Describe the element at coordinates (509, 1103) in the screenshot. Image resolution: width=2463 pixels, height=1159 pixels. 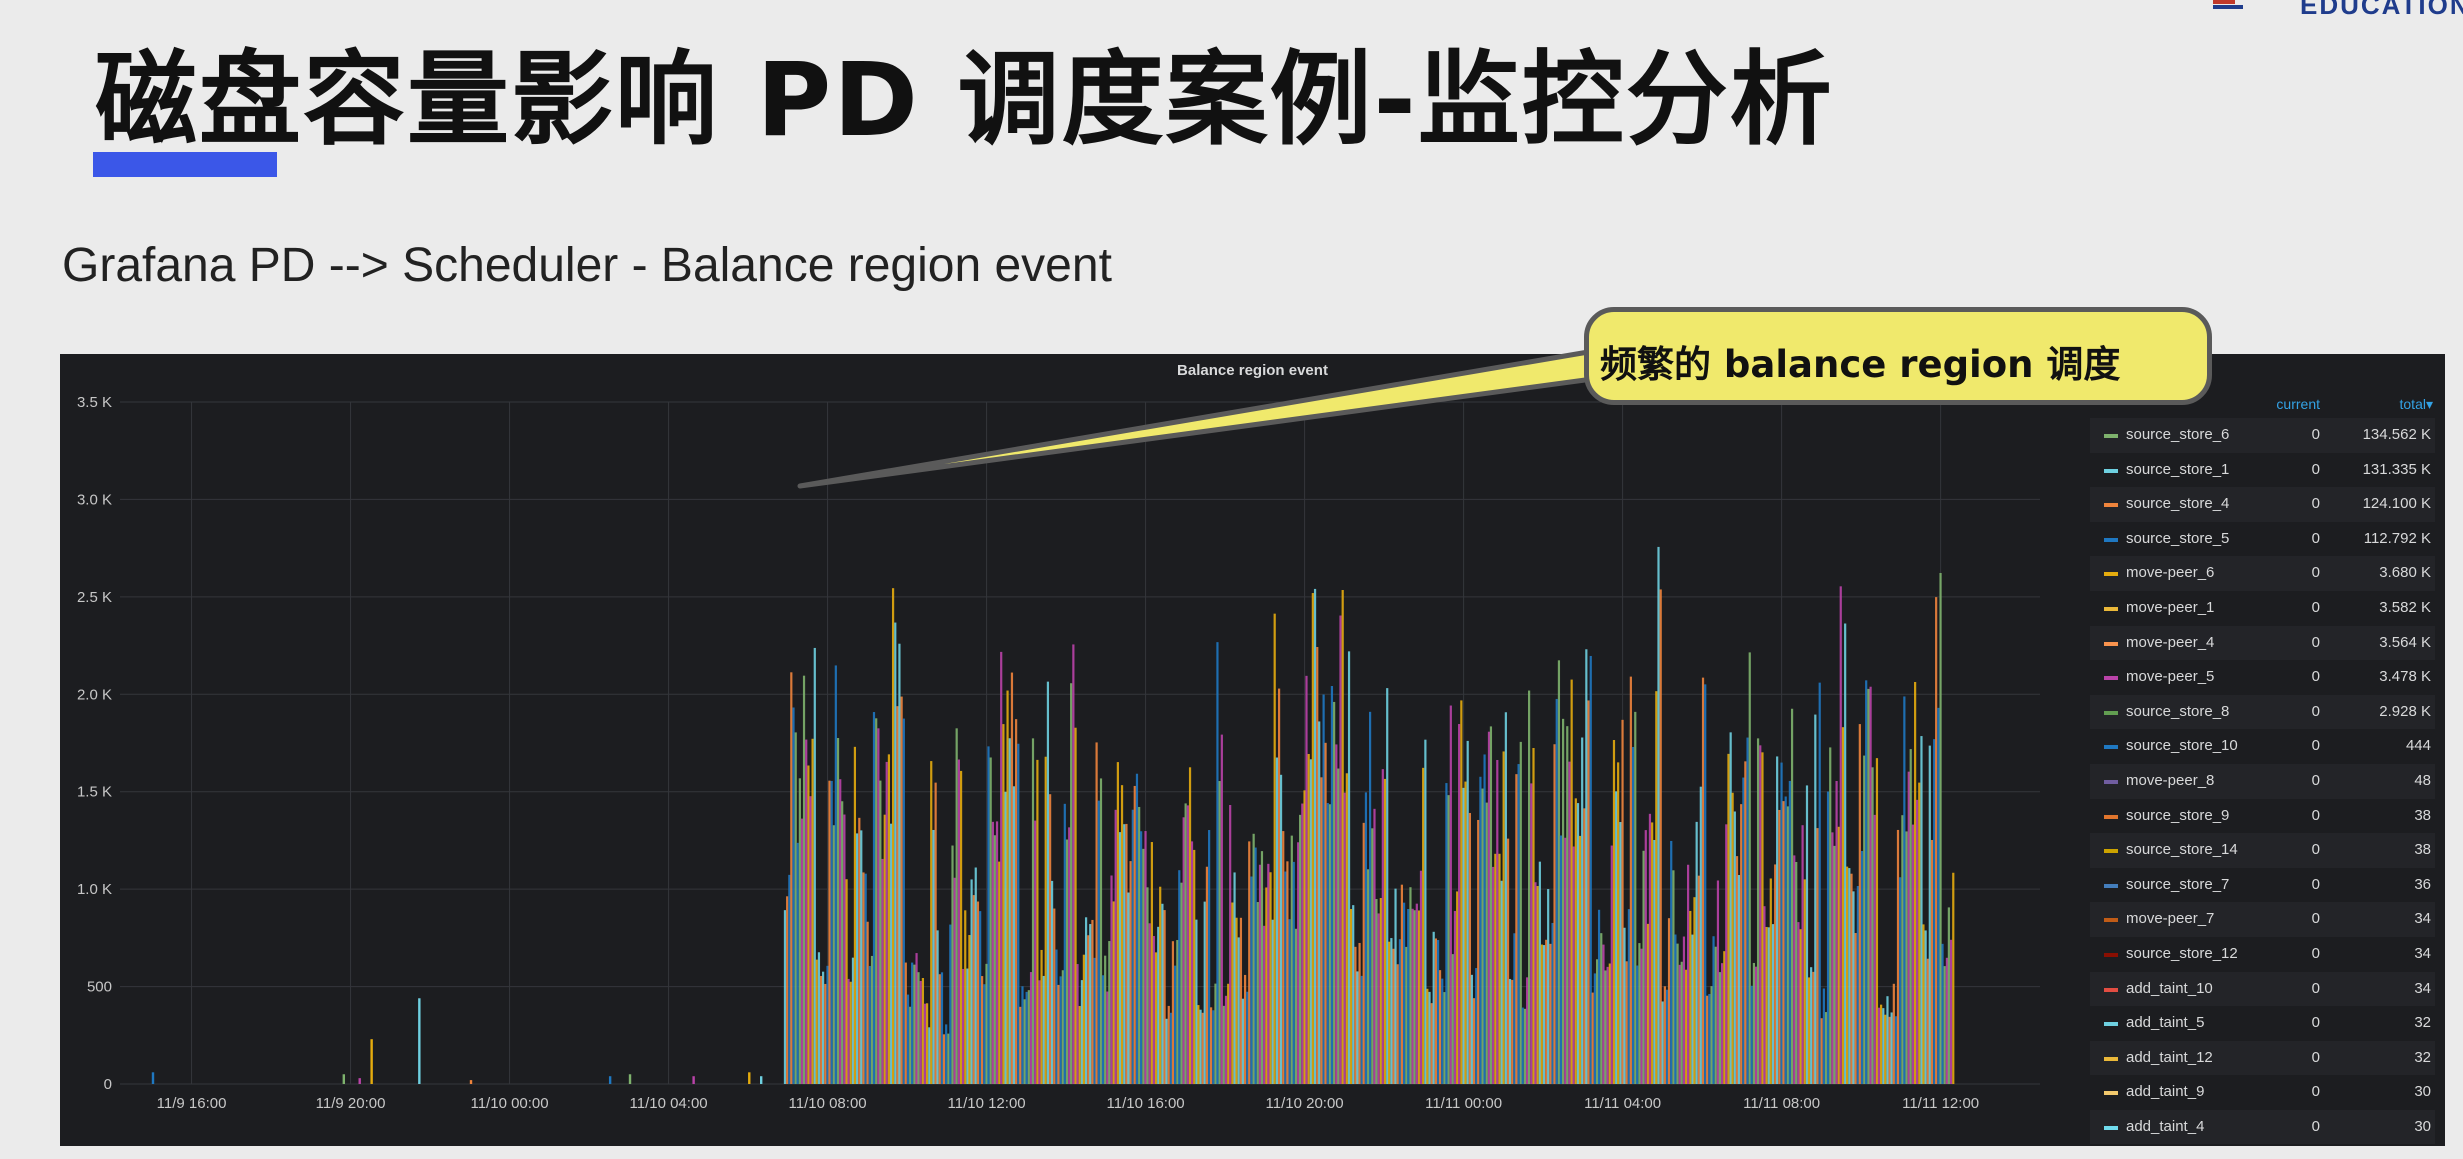
I see `x-tick-label: 11/10 00:00` at that location.